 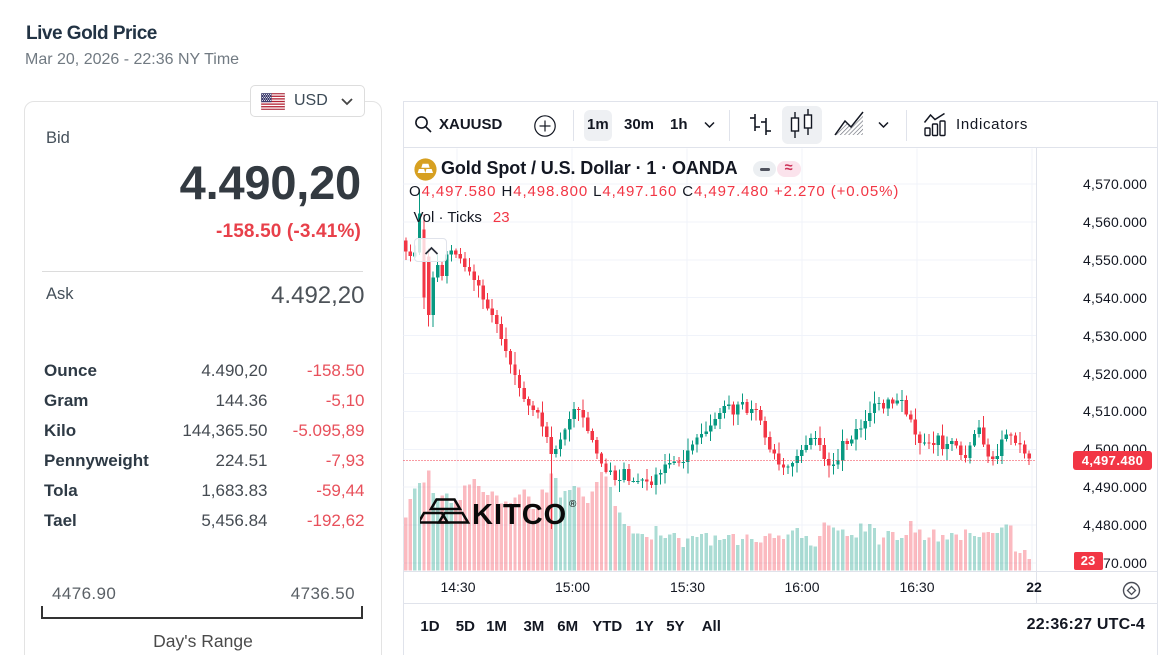 What do you see at coordinates (519, 515) in the screenshot?
I see `svg-text: KITCO` at bounding box center [519, 515].